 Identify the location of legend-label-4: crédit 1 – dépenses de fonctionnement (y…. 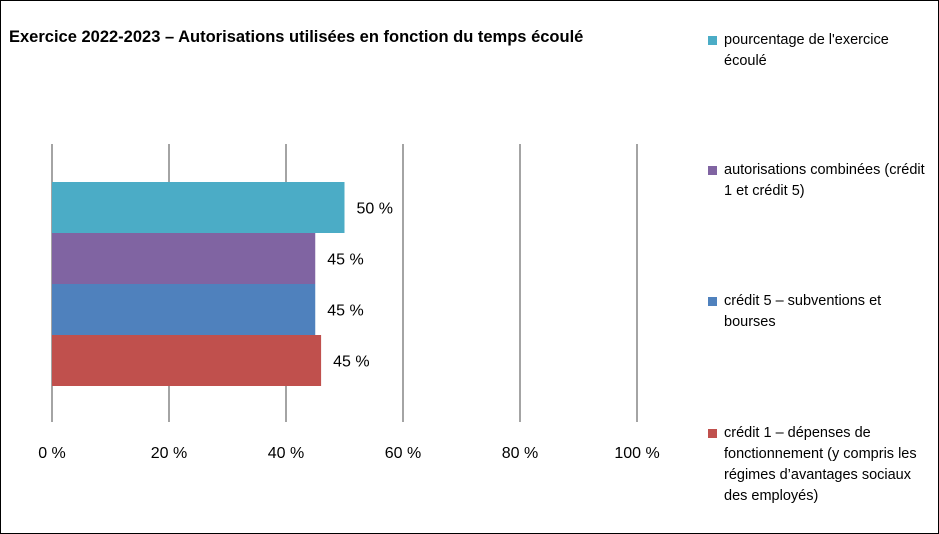
(820, 464).